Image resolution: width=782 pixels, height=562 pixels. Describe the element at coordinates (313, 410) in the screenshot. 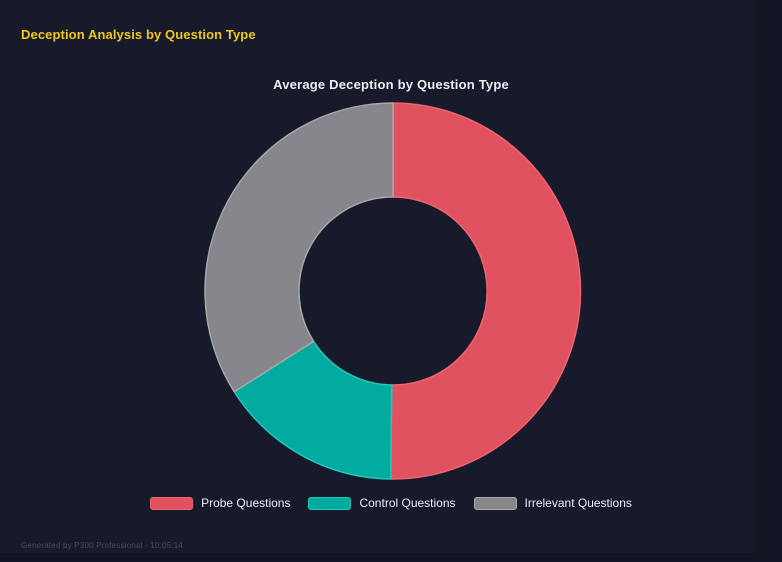

I see `donut-segment-control-questions` at that location.